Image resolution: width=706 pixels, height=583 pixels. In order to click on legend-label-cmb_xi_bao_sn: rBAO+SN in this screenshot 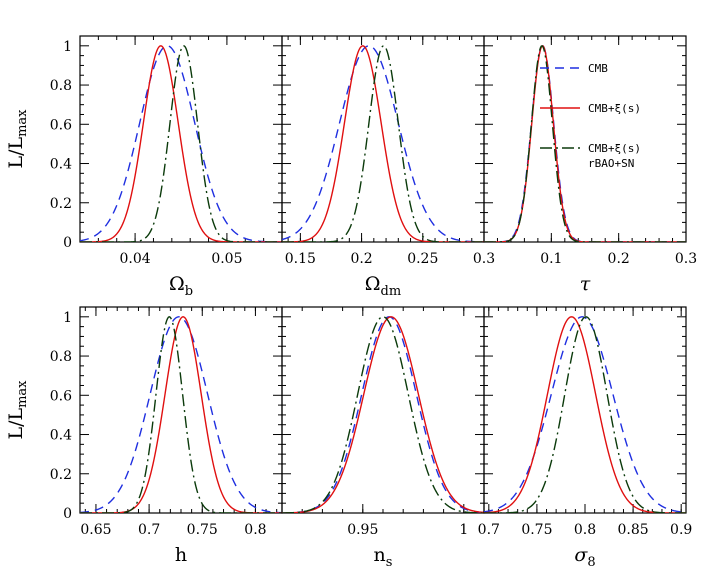, I will do `click(611, 163)`.